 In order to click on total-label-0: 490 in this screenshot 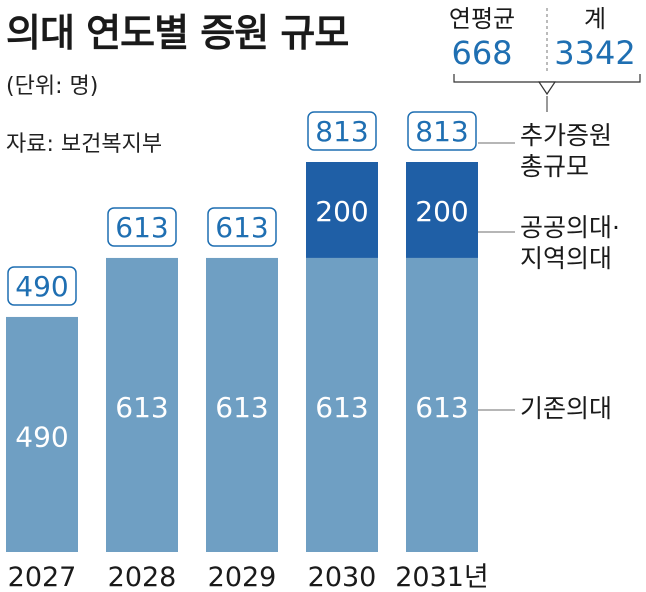, I will do `click(41, 286)`.